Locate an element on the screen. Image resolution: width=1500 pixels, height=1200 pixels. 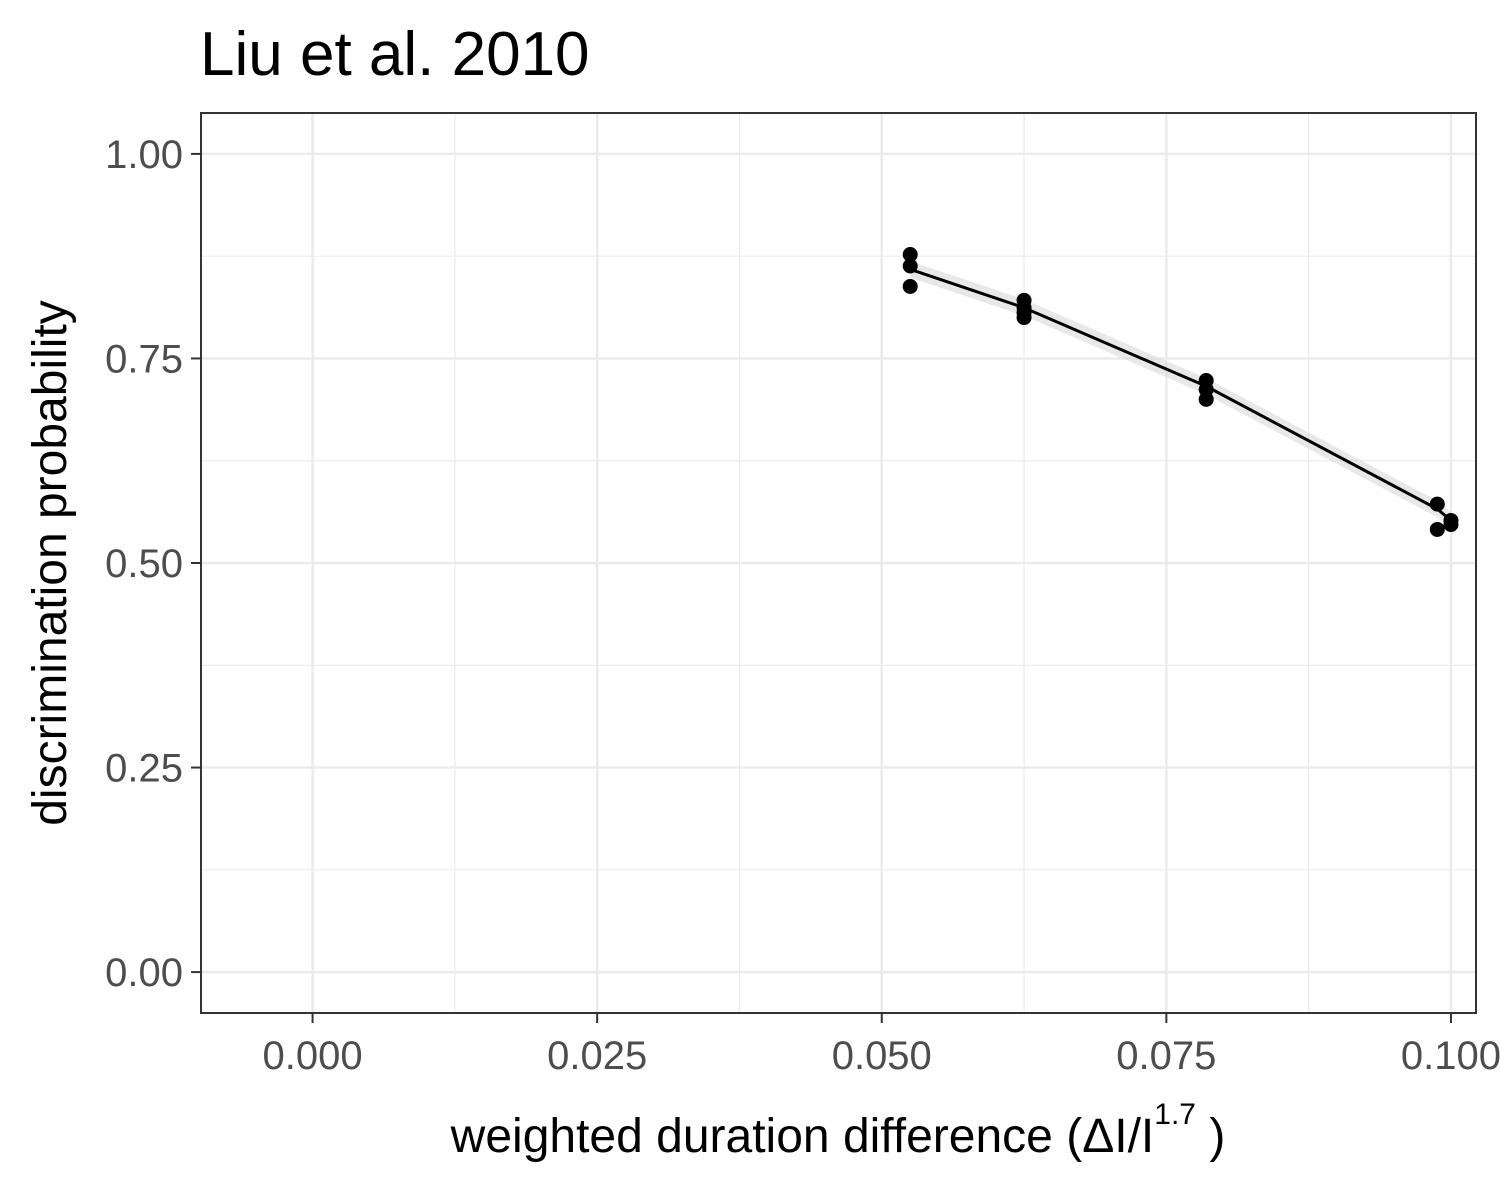
x-axis-title-main: weighted duration difference (ΔI/I is located at coordinates (802, 1136).